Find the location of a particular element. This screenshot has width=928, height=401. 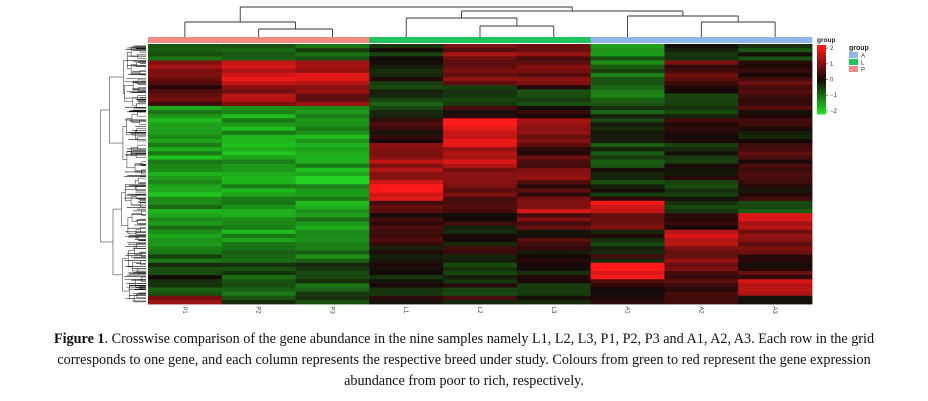

color-scale-title: group is located at coordinates (826, 40).